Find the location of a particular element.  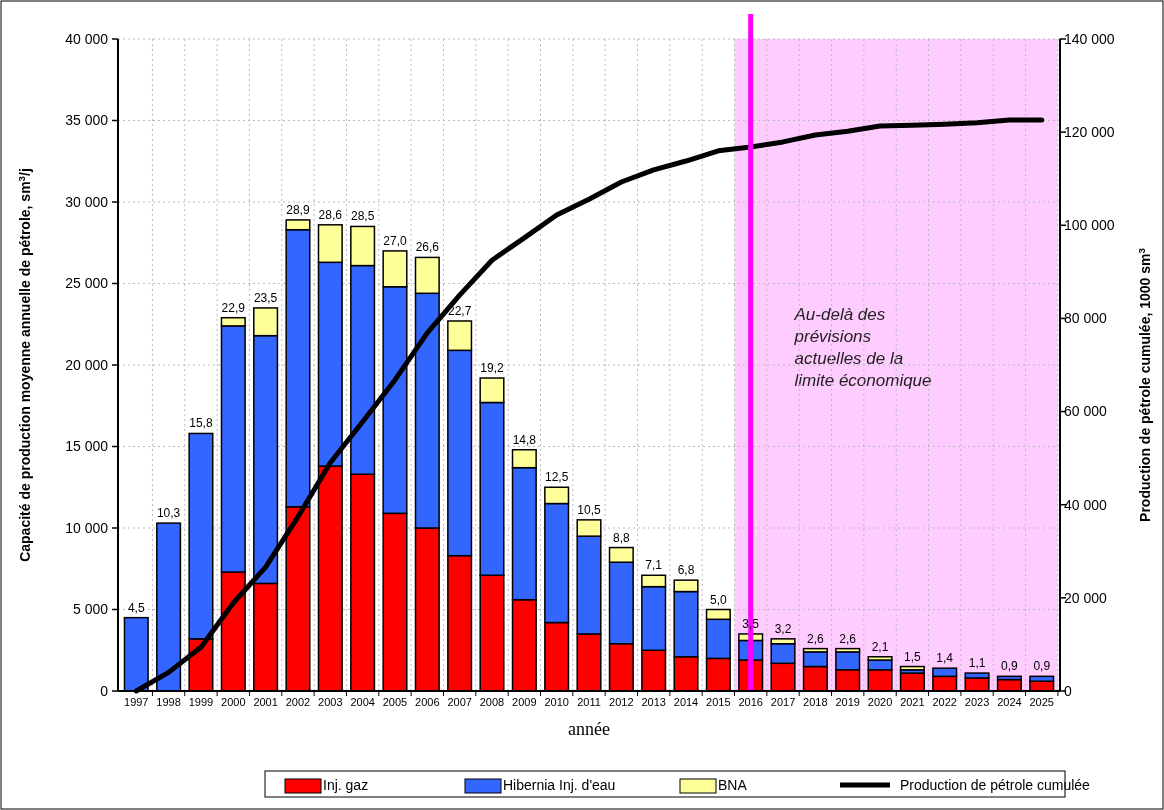

annotation: 1,5 is located at coordinates (913, 656).